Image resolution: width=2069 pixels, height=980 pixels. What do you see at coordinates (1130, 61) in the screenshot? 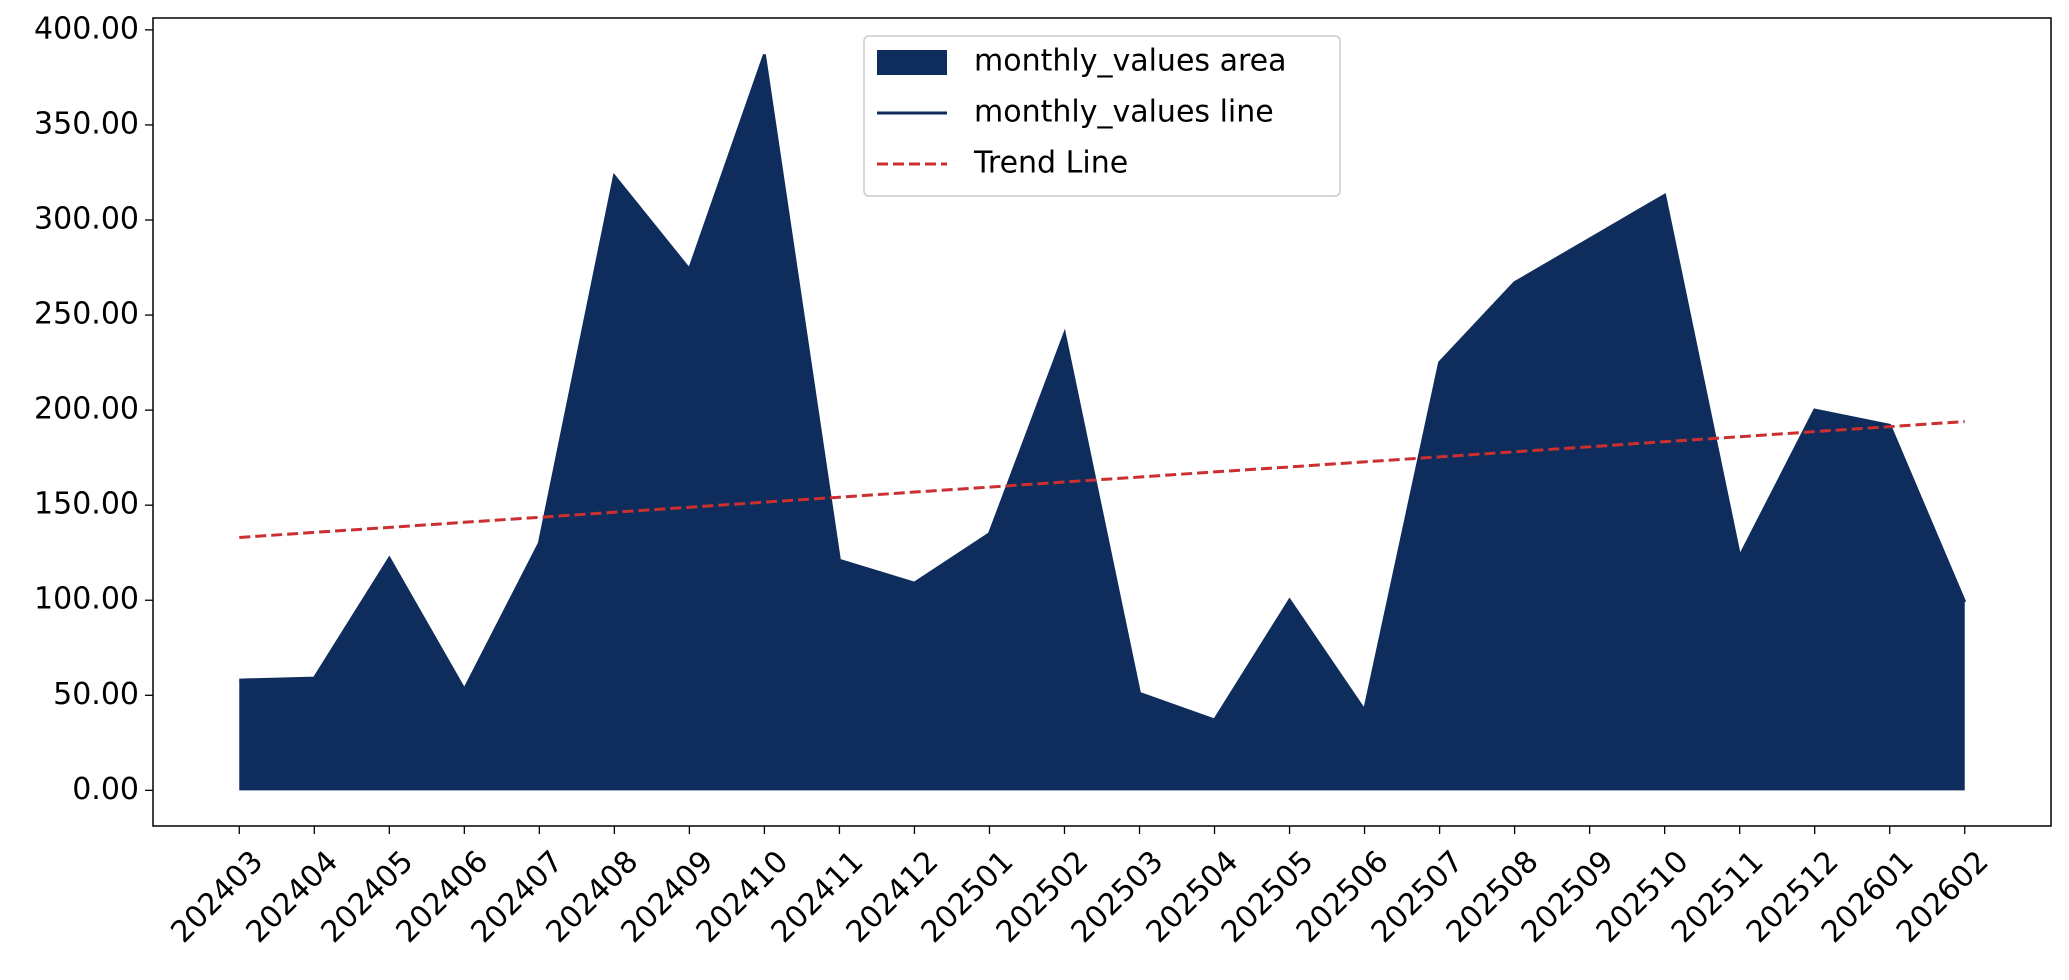
I see `legend-label: monthly_values area` at bounding box center [1130, 61].